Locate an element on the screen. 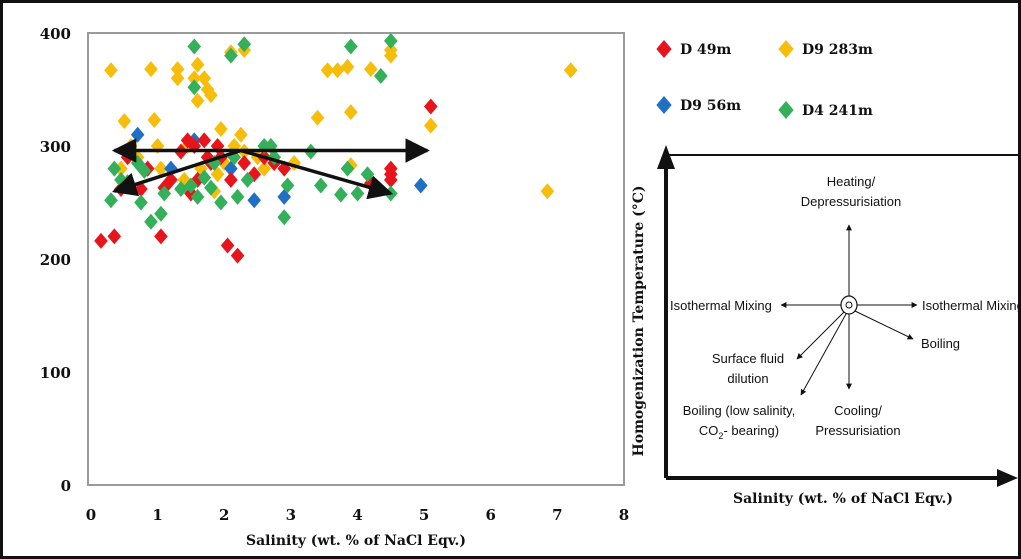 This screenshot has height=559, width=1021. label-co2-subscript: 2 is located at coordinates (720, 436).